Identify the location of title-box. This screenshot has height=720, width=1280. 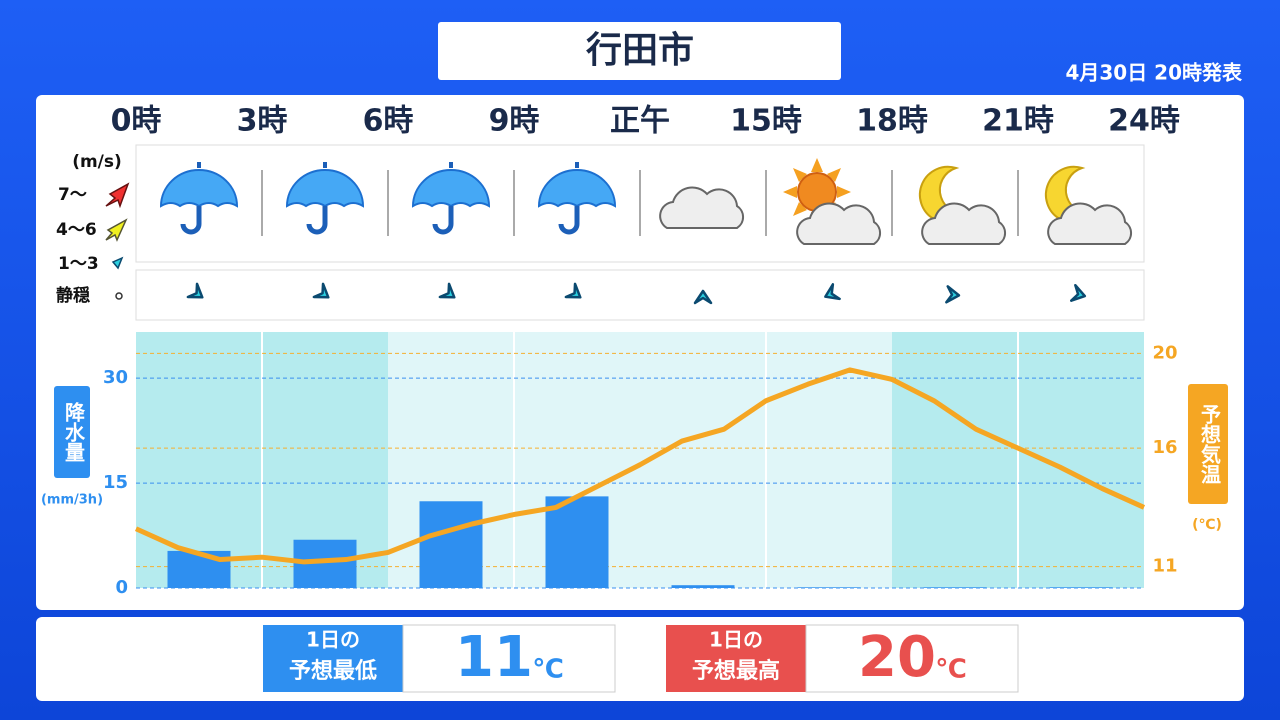
(639, 51).